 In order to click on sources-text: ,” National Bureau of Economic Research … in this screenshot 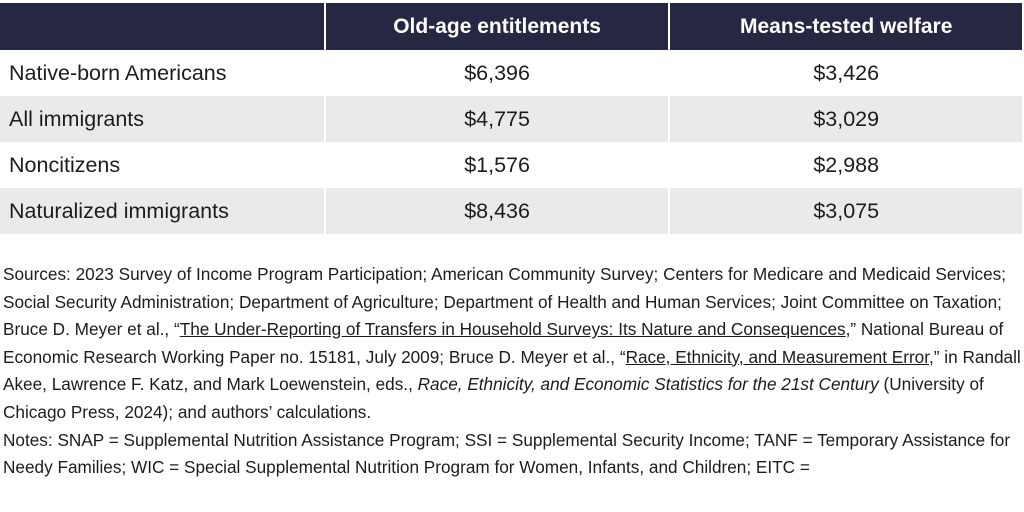, I will do `click(503, 343)`.